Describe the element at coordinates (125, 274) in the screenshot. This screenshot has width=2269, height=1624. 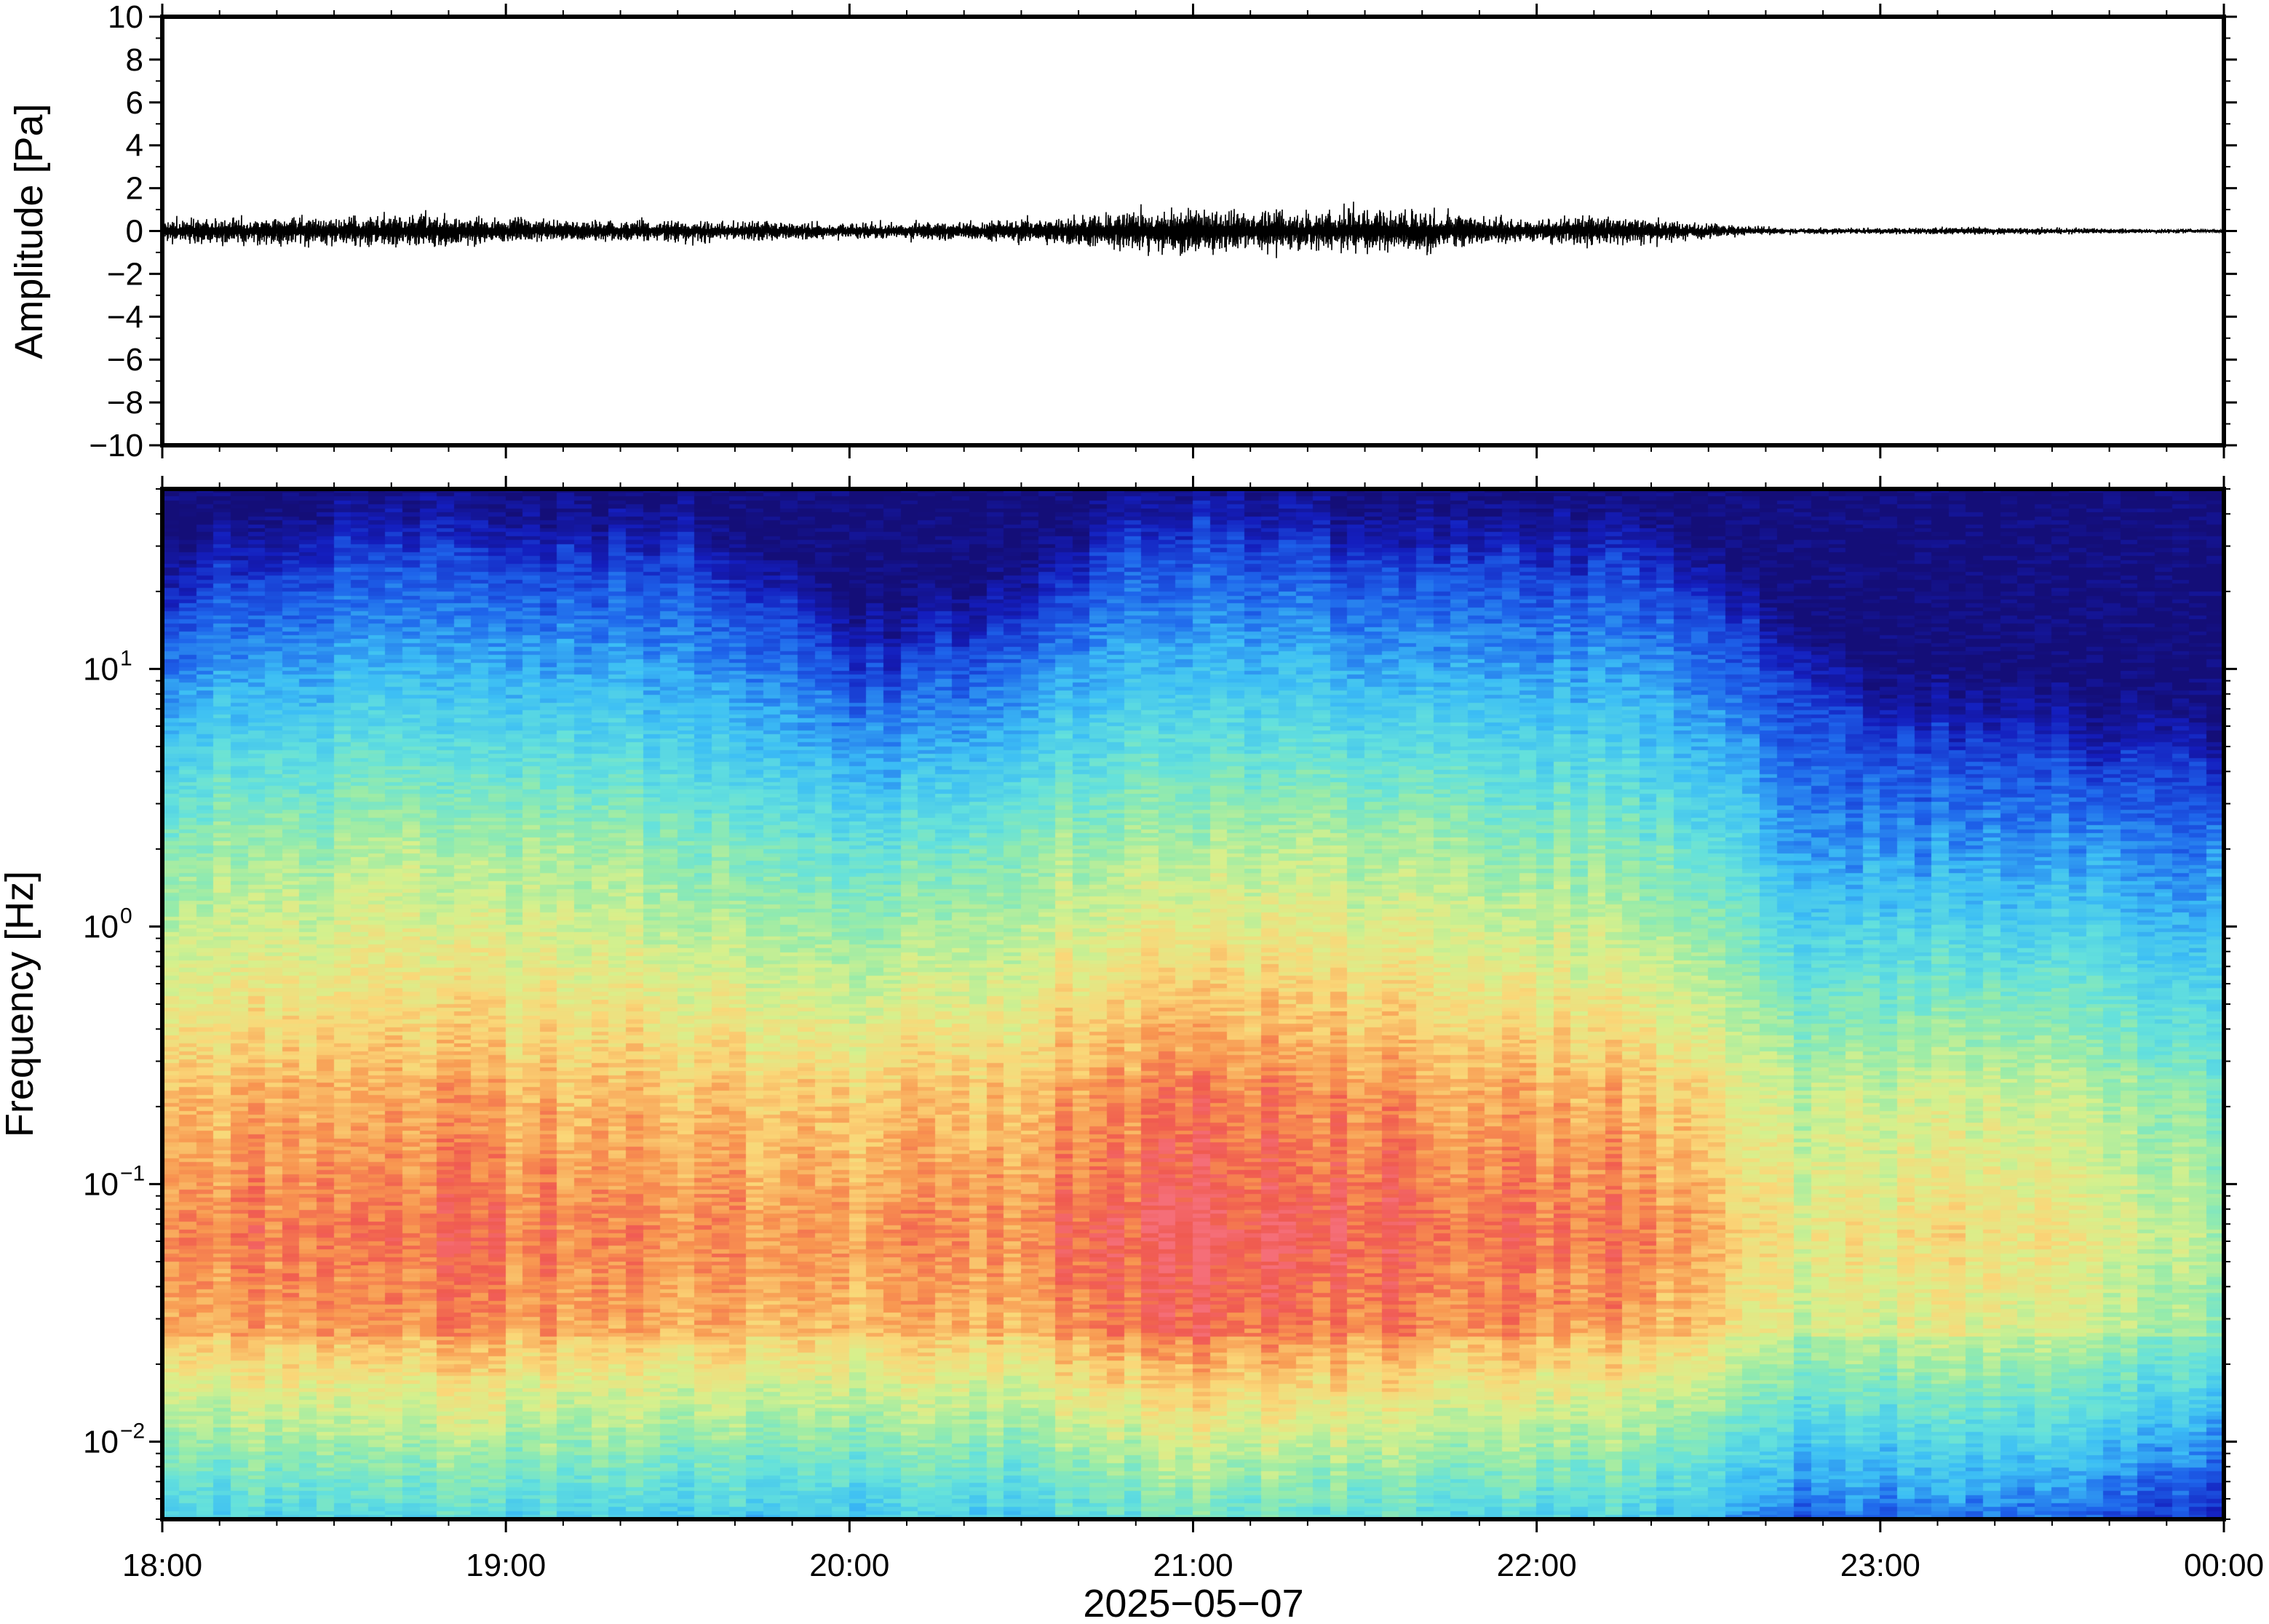
I see `amplitude-y-tick-label: −2` at that location.